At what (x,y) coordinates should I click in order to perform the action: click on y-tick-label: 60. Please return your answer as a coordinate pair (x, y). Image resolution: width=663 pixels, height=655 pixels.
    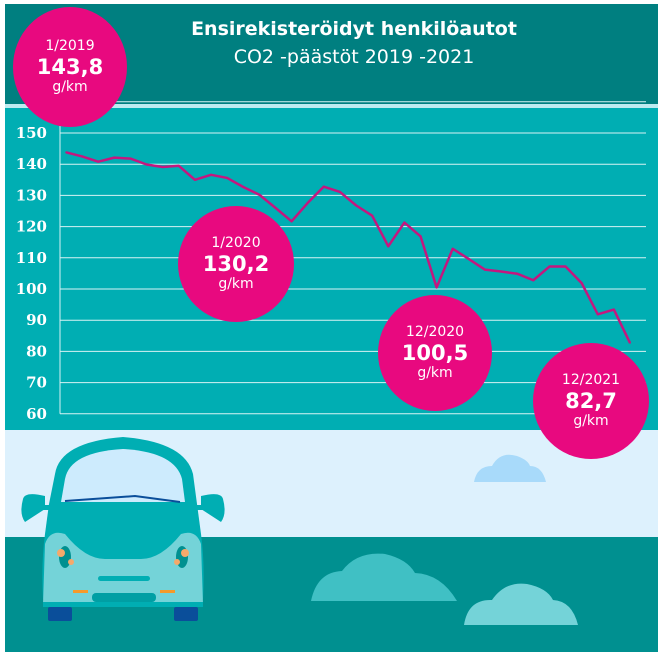
    Looking at the image, I should click on (36, 414).